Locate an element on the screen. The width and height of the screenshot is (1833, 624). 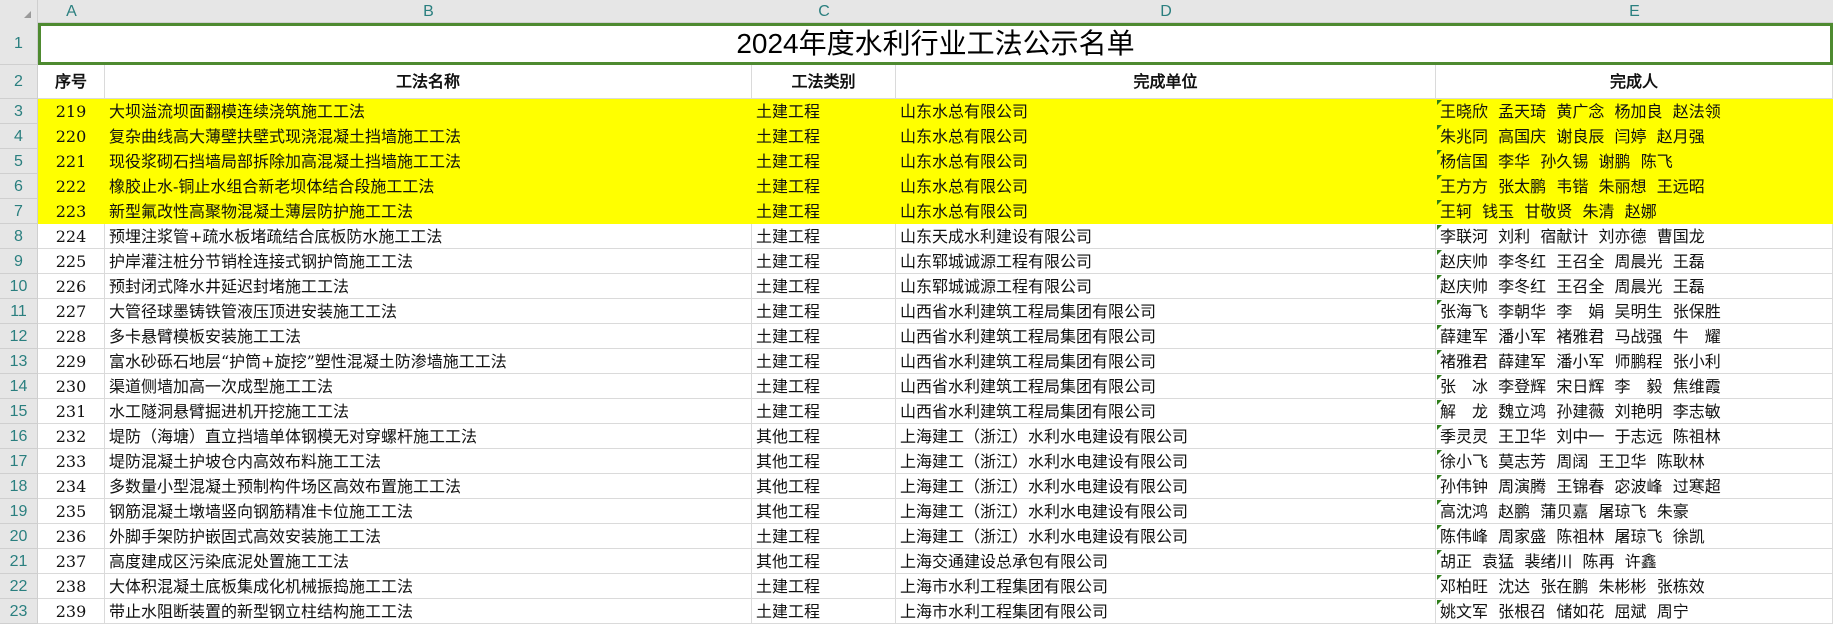
row-header: 4 is located at coordinates (19, 136).